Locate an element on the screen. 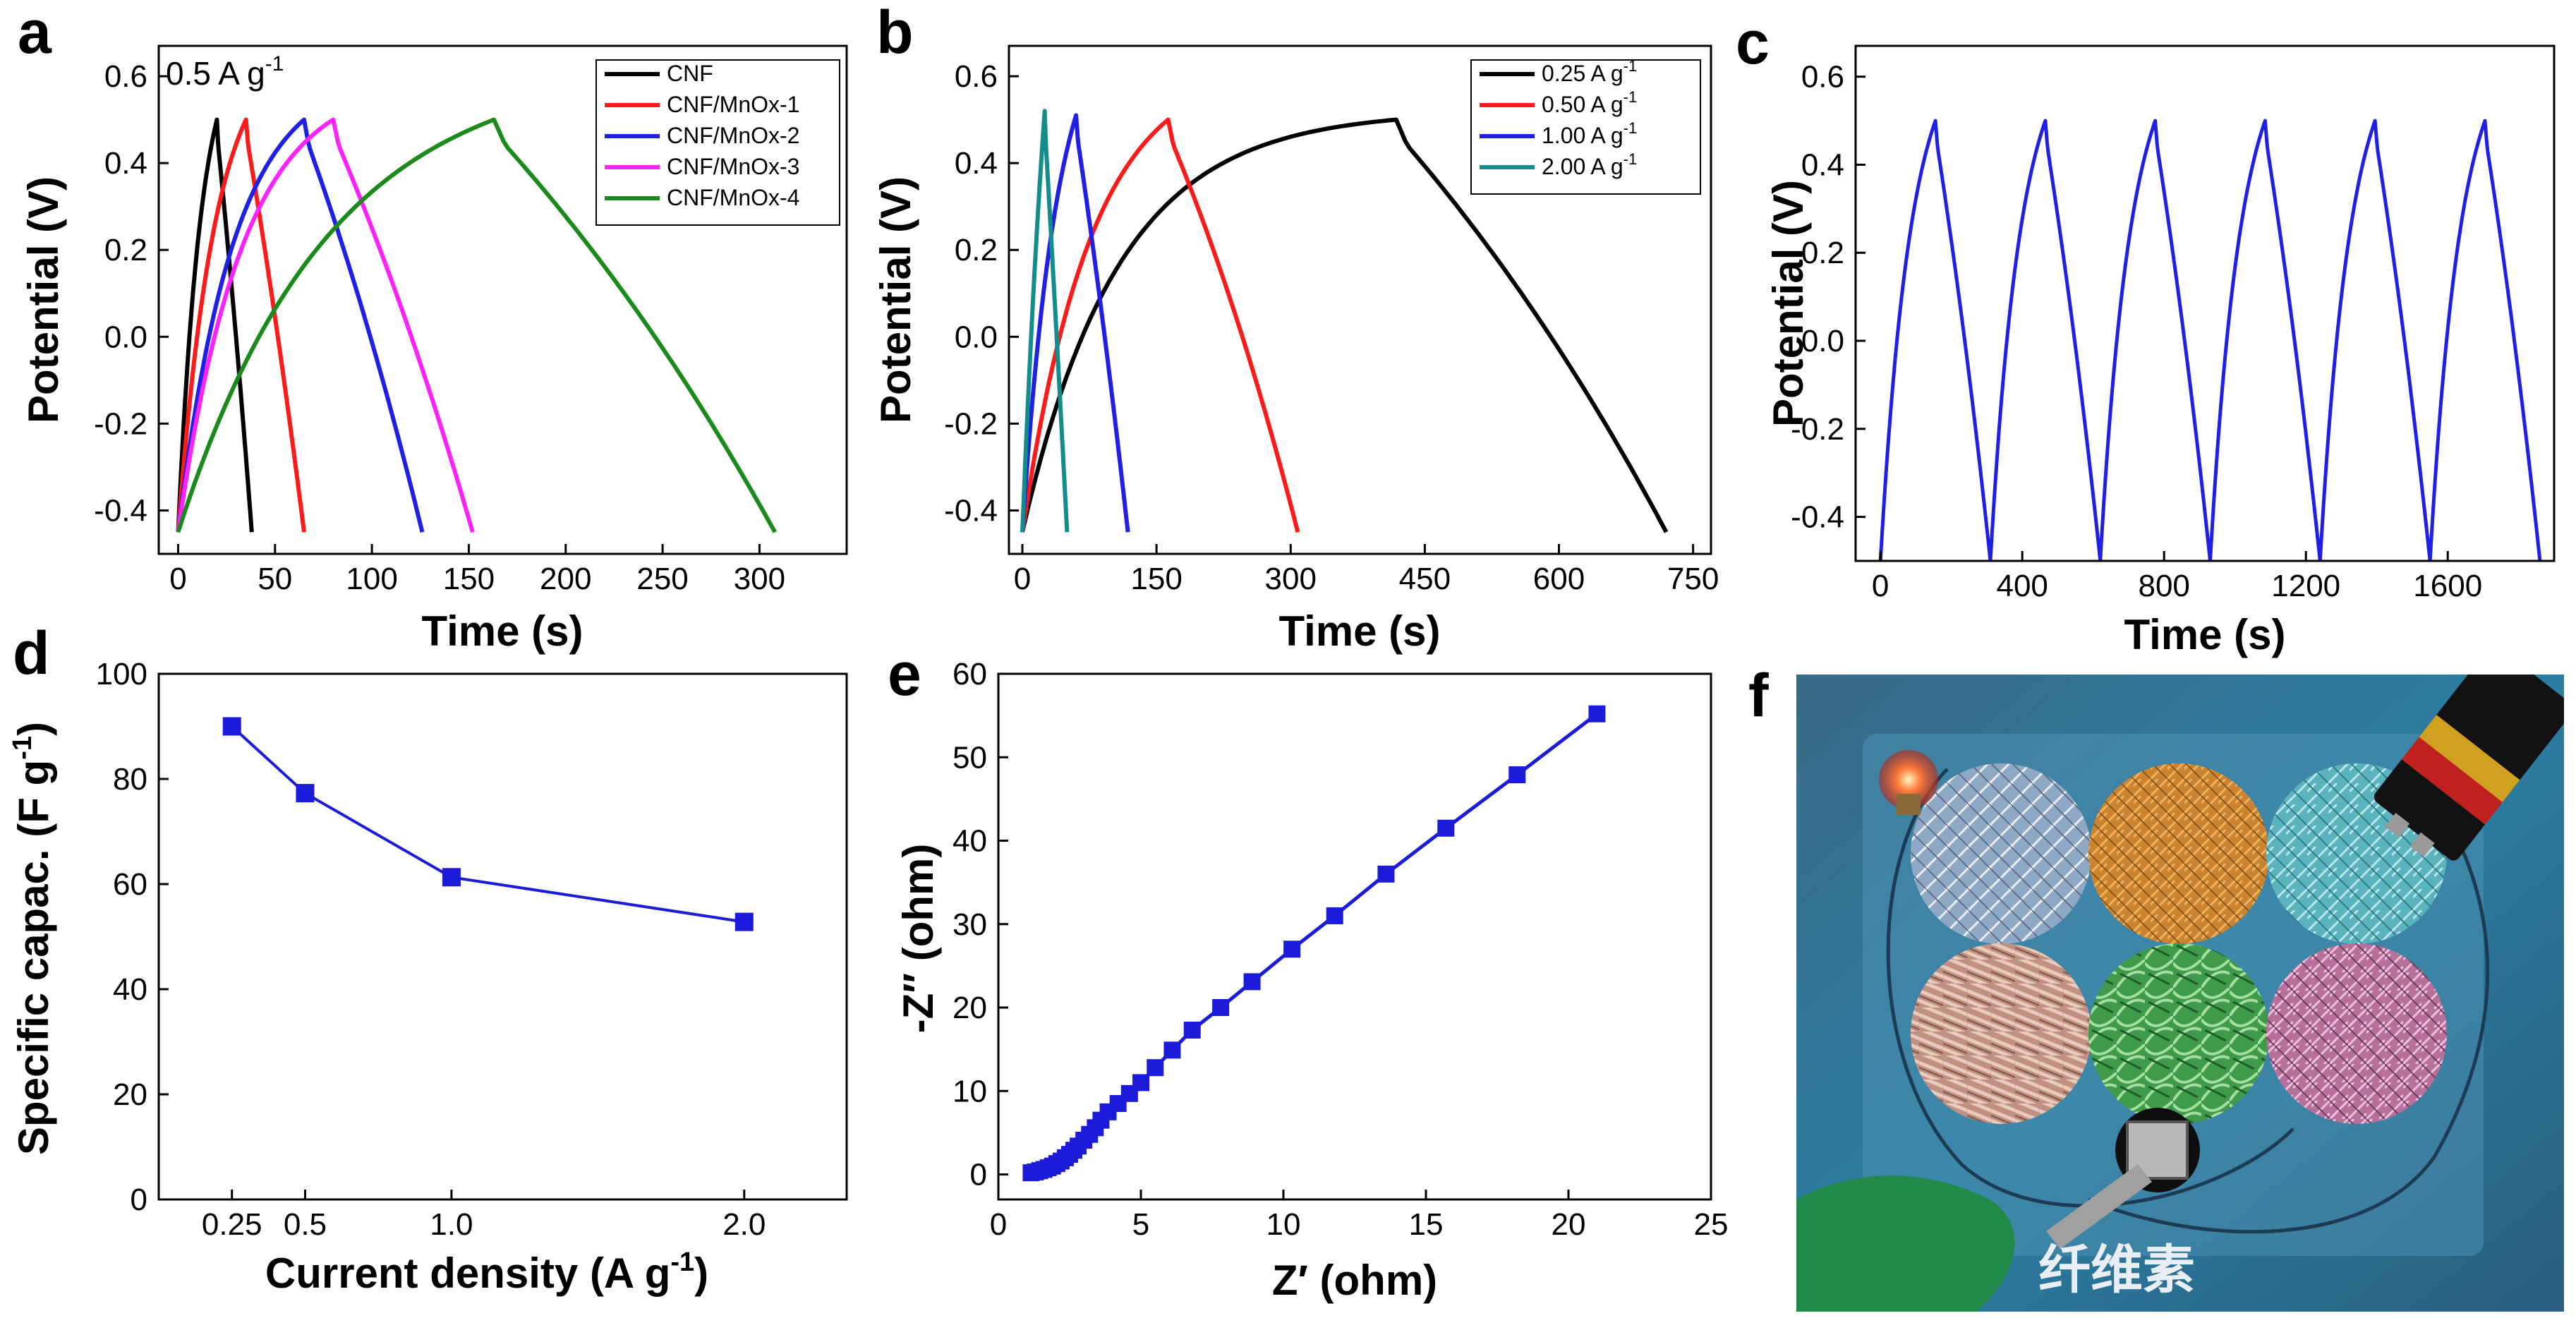 This screenshot has height=1318, width=2576. panel-a-series is located at coordinates (477, 325).